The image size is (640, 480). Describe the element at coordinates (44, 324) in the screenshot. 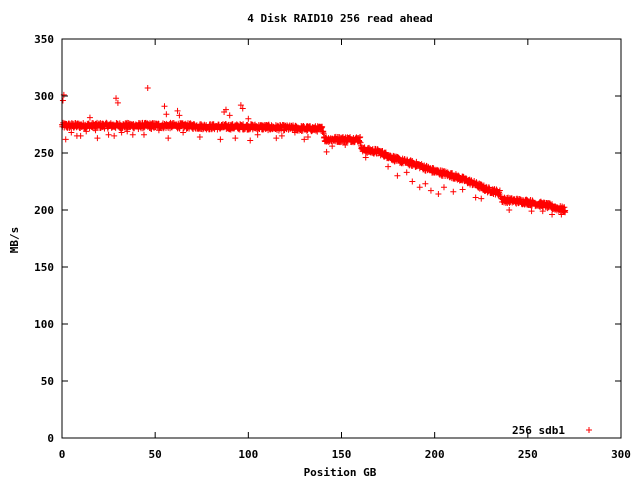

I see `y-tick-label: 100` at that location.